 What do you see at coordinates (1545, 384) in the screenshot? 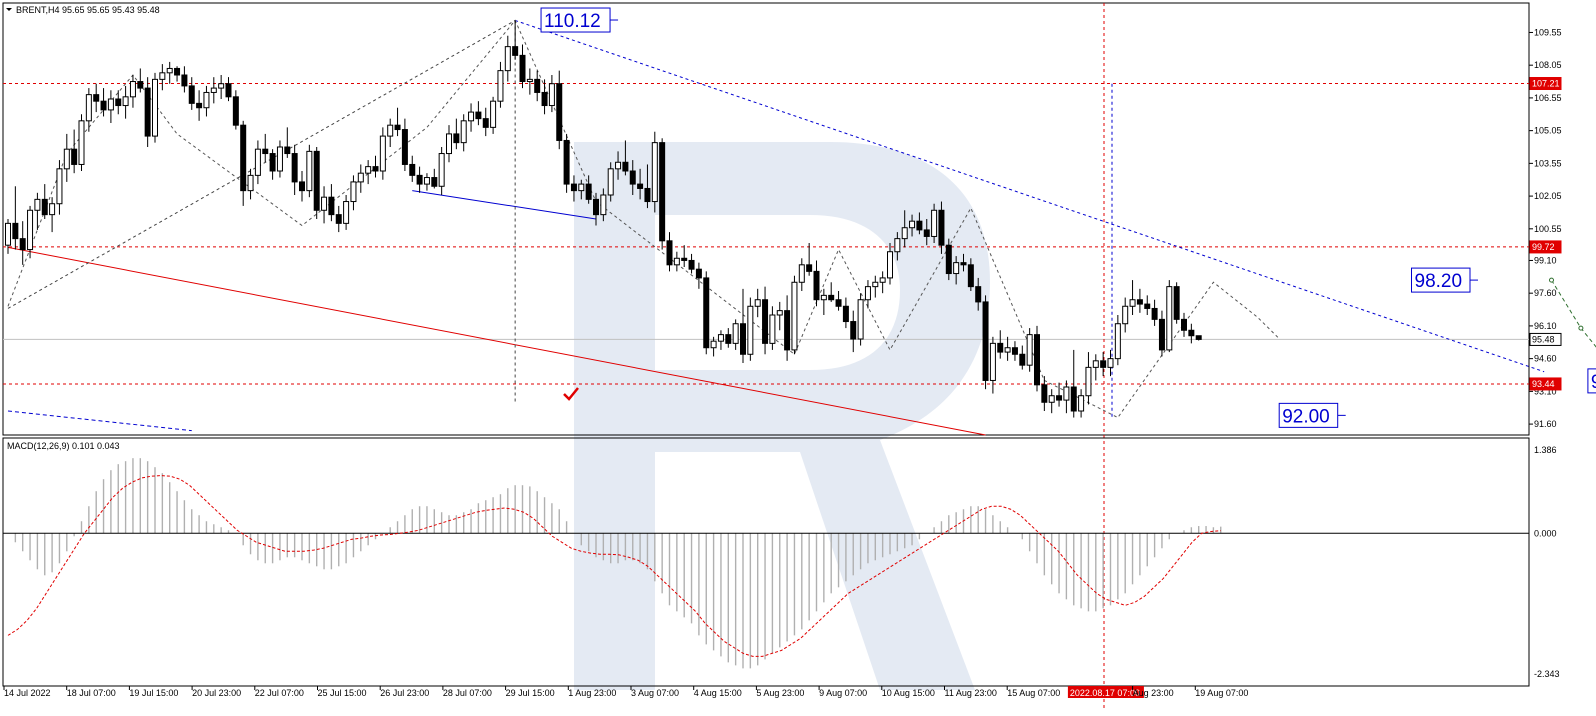
I see `price-badge` at bounding box center [1545, 384].